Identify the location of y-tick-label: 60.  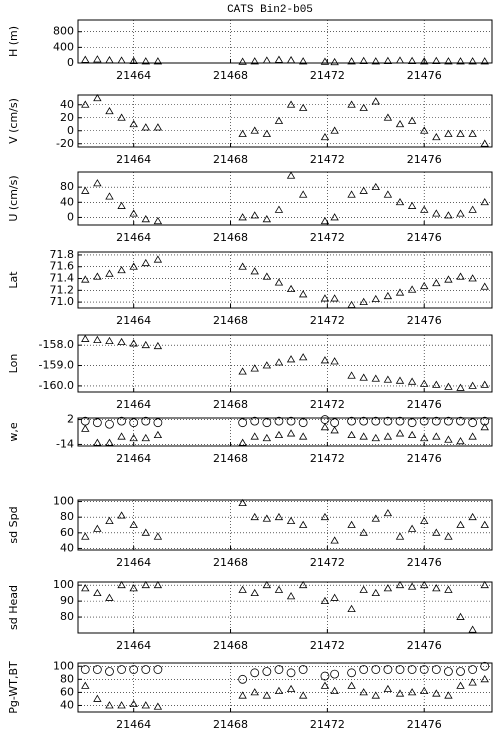
(67, 532).